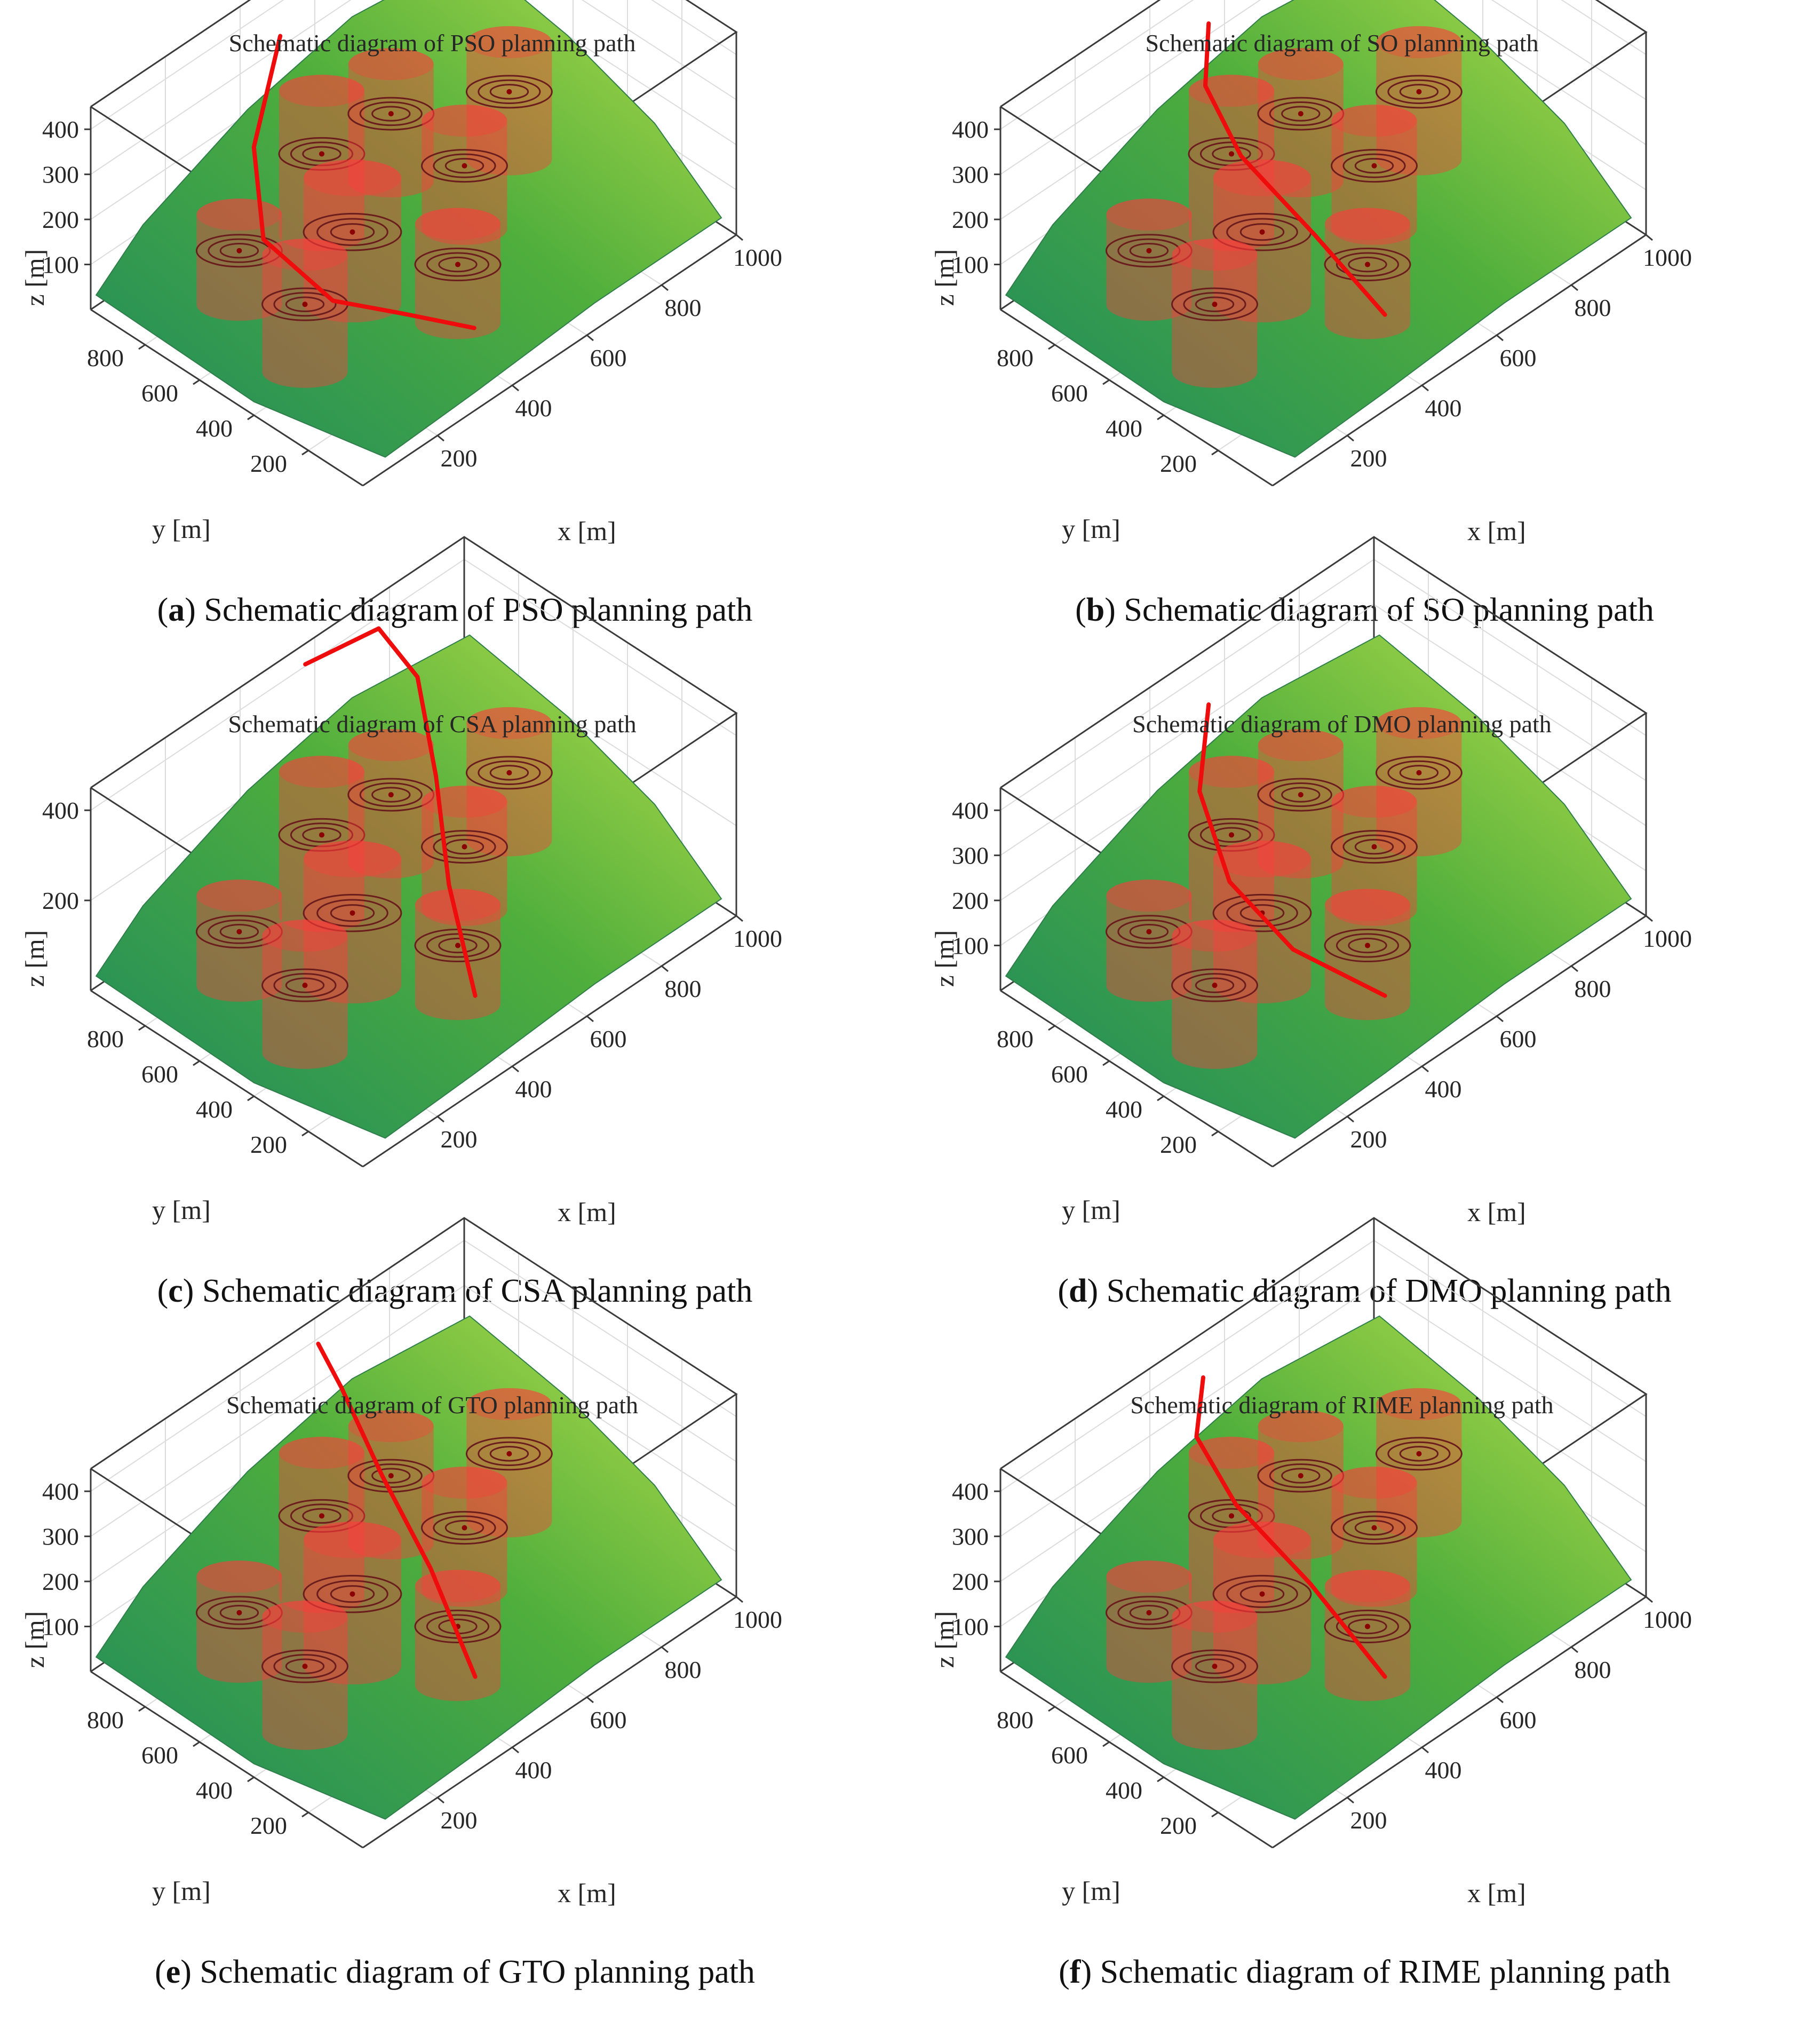  Describe the element at coordinates (1322, 1658) in the screenshot. I see `tick-labels: 200 400 600 800 1000 200 400 600 800 100 200 300 400` at that location.